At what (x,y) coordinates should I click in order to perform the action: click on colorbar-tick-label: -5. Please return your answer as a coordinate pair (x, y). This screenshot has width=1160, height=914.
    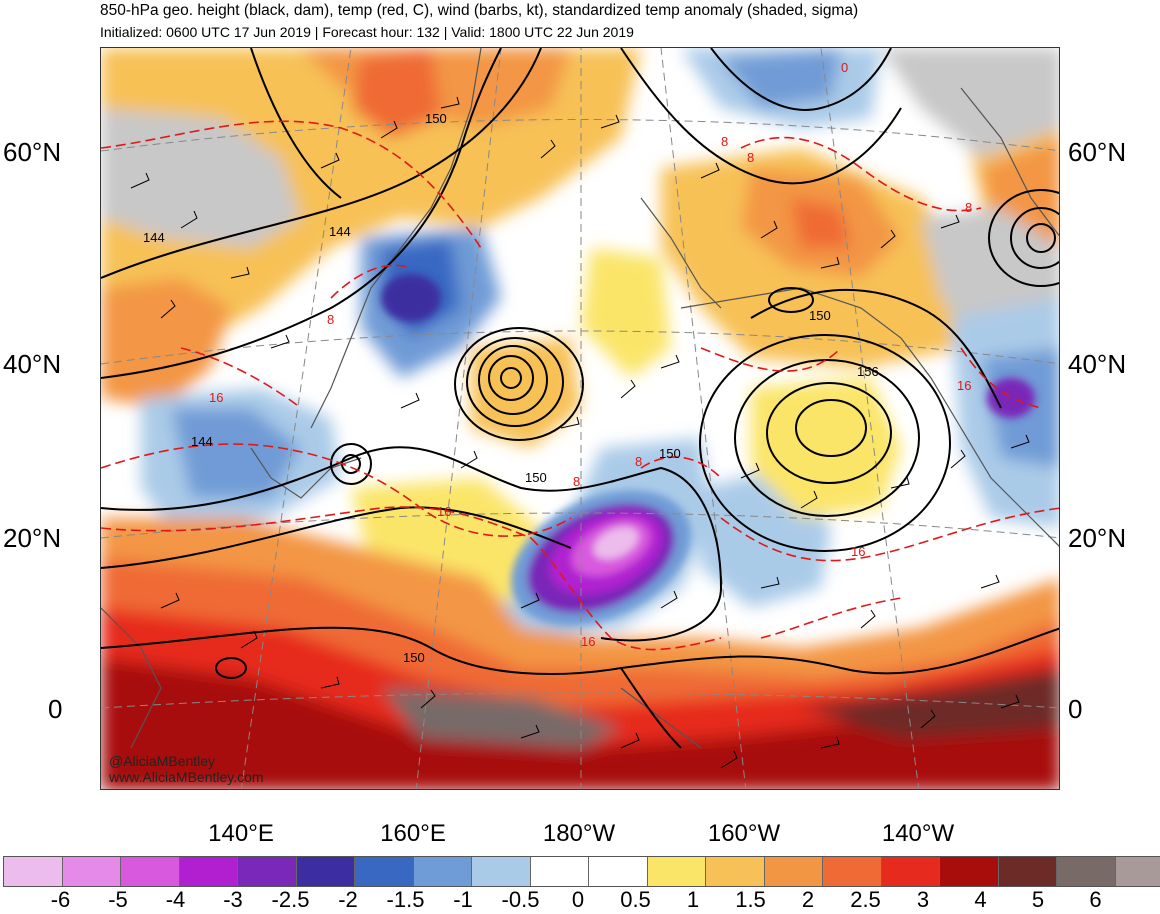
    Looking at the image, I should click on (118, 899).